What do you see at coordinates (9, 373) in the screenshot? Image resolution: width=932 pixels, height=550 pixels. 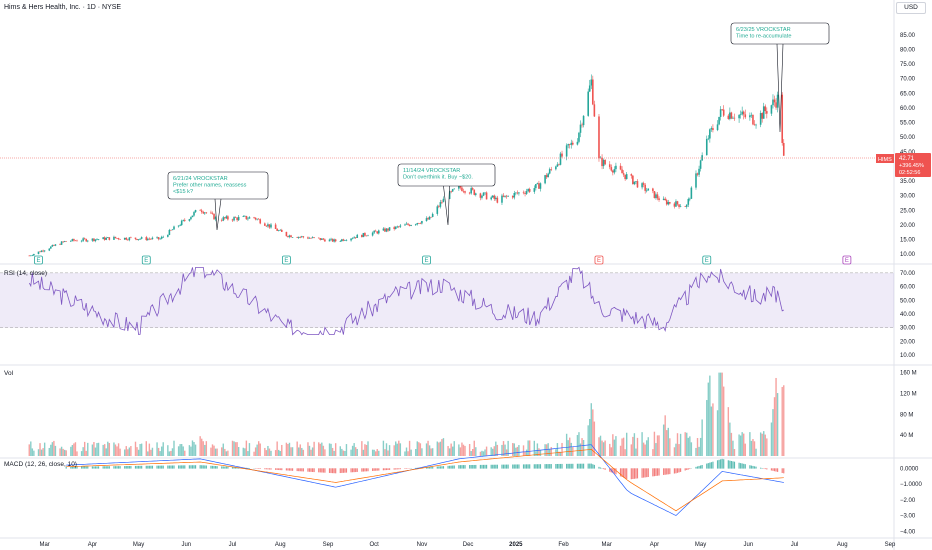 I see `volume-label: Vol` at bounding box center [9, 373].